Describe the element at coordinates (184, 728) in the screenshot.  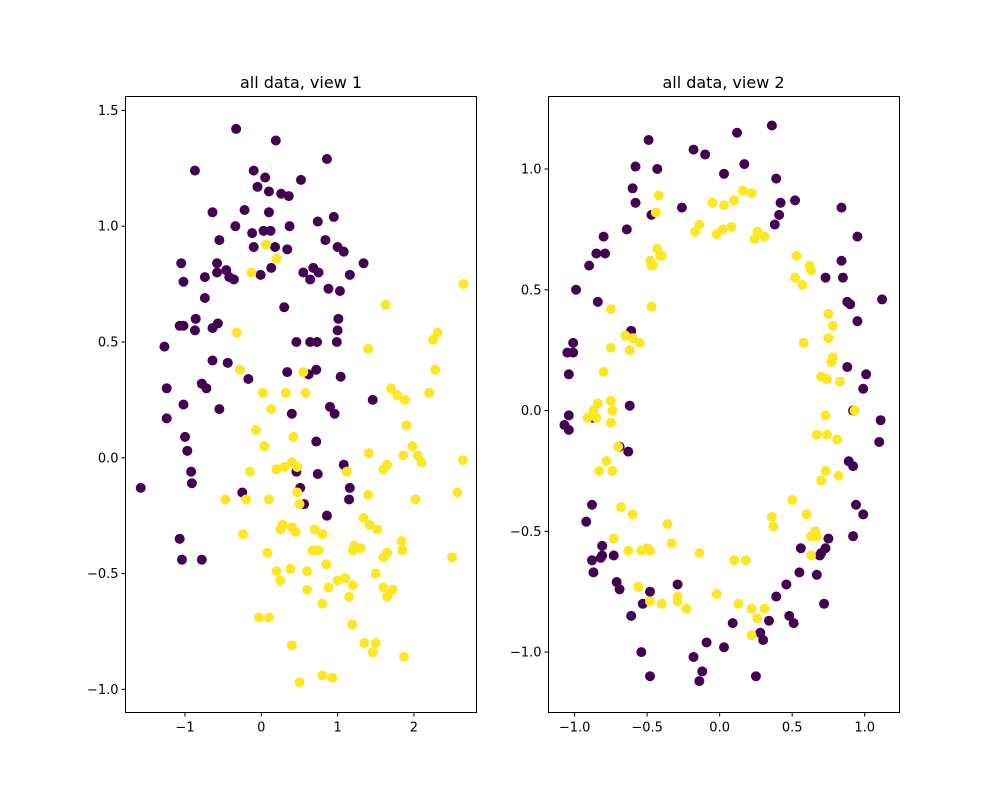
I see `x-tick-label: −1` at that location.